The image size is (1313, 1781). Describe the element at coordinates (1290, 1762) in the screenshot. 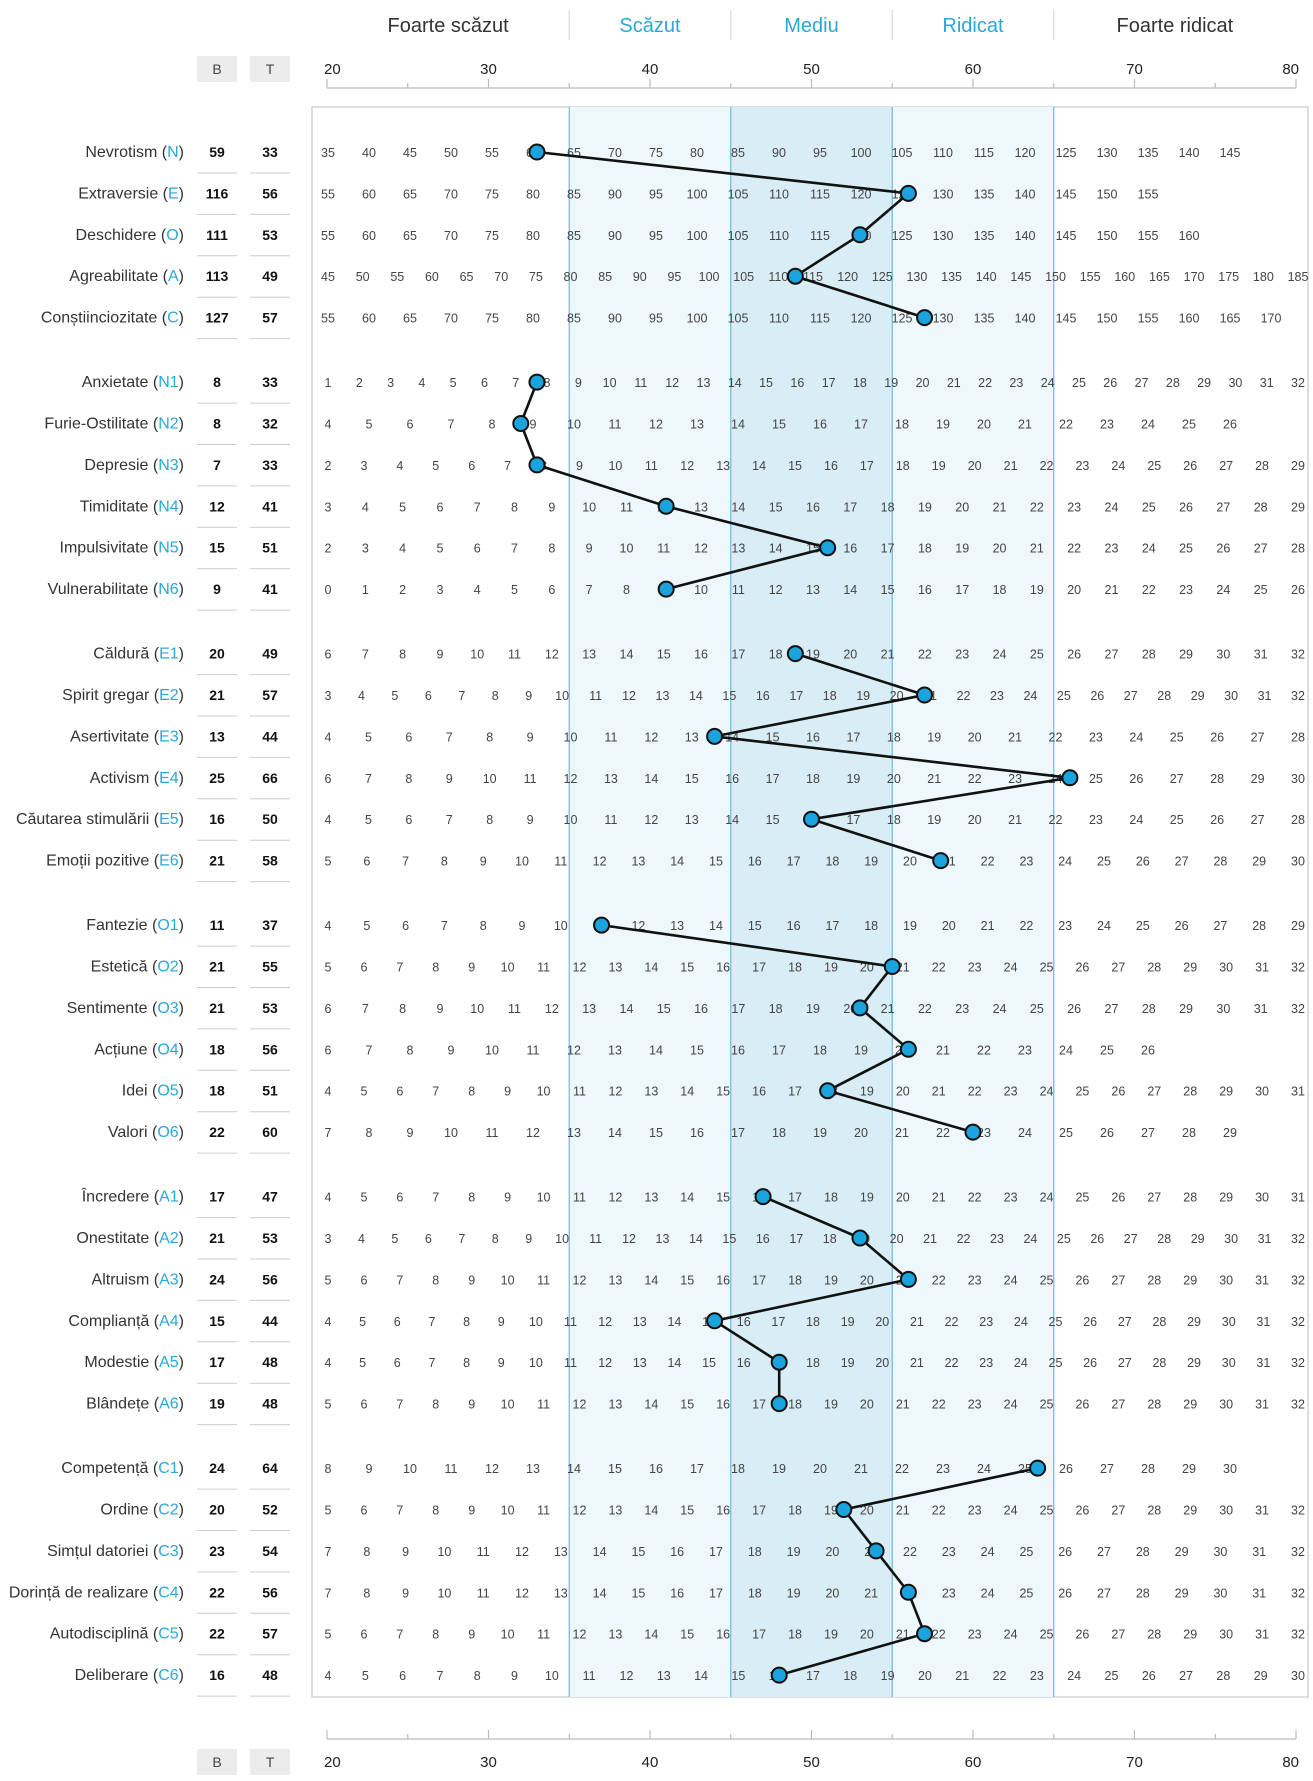

I see `x-tick-label: 80` at that location.